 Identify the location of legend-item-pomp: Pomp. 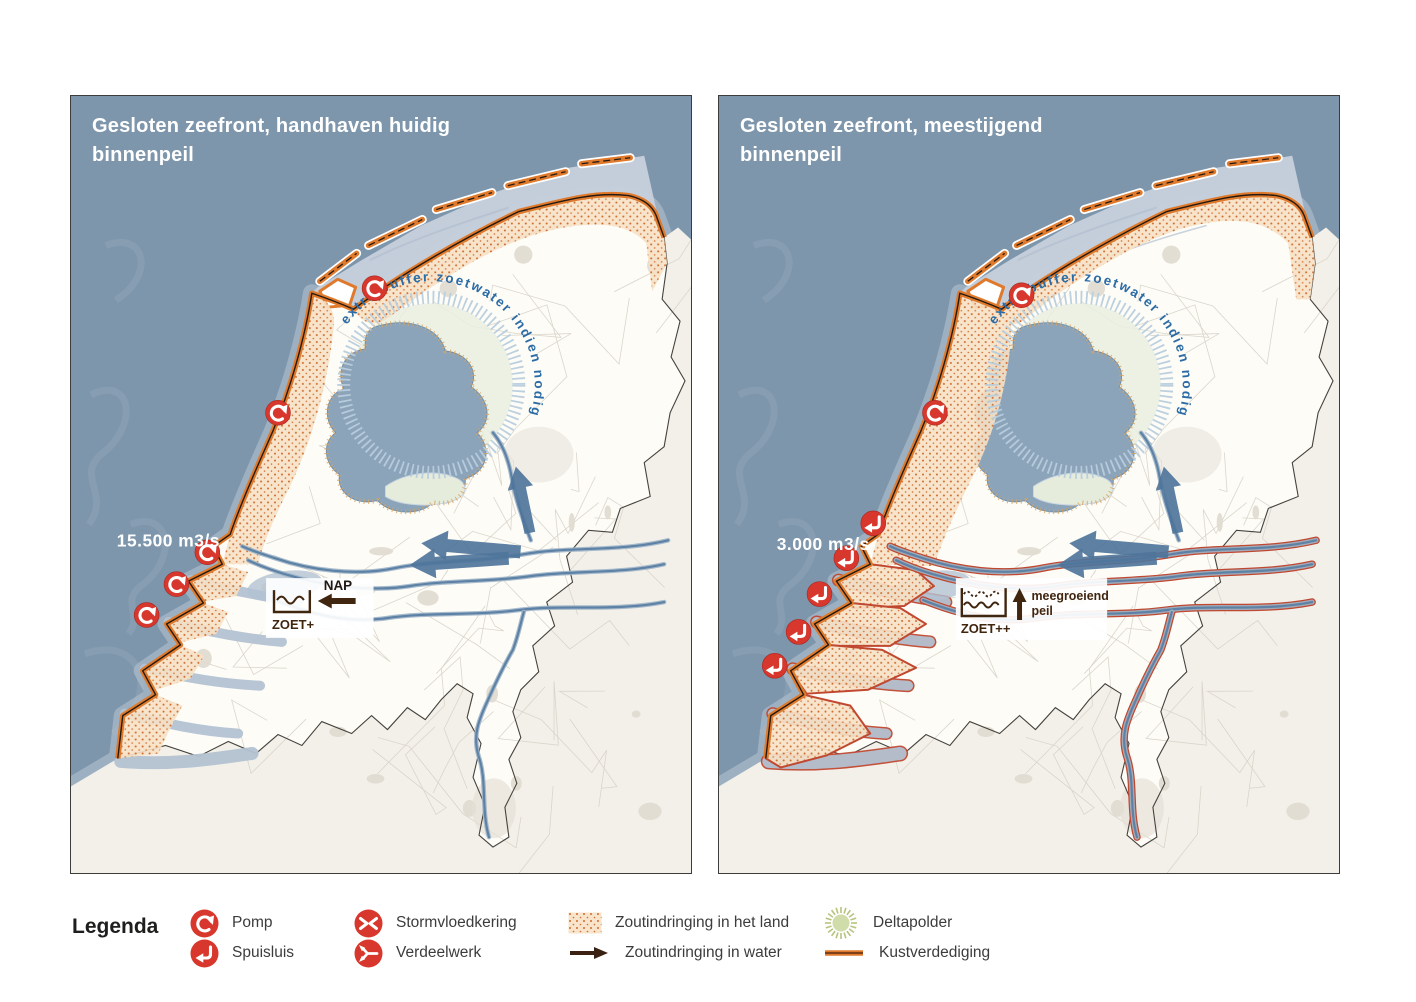
(231, 923).